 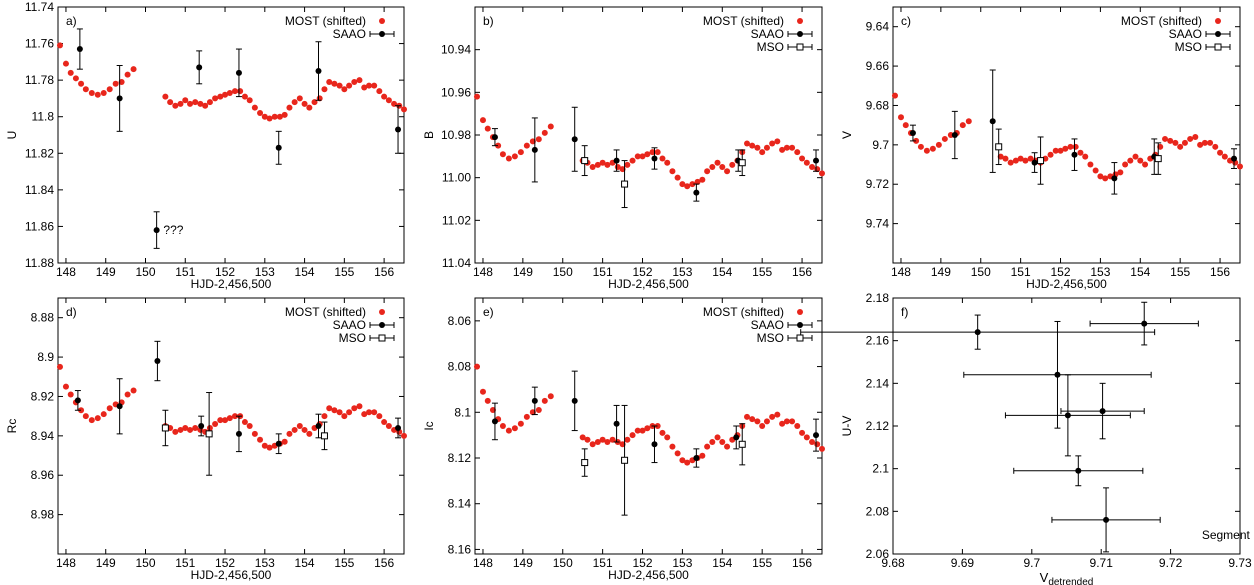 I want to click on y-axis-label: U, so click(x=12, y=135).